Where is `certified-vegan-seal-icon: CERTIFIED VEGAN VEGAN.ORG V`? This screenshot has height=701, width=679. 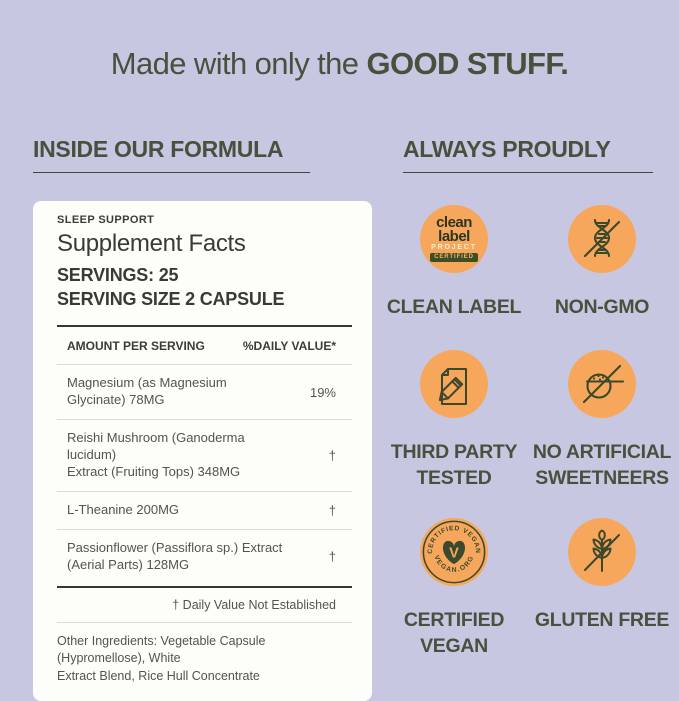
certified-vegan-seal-icon: CERTIFIED VEGAN VEGAN.ORG V is located at coordinates (454, 552).